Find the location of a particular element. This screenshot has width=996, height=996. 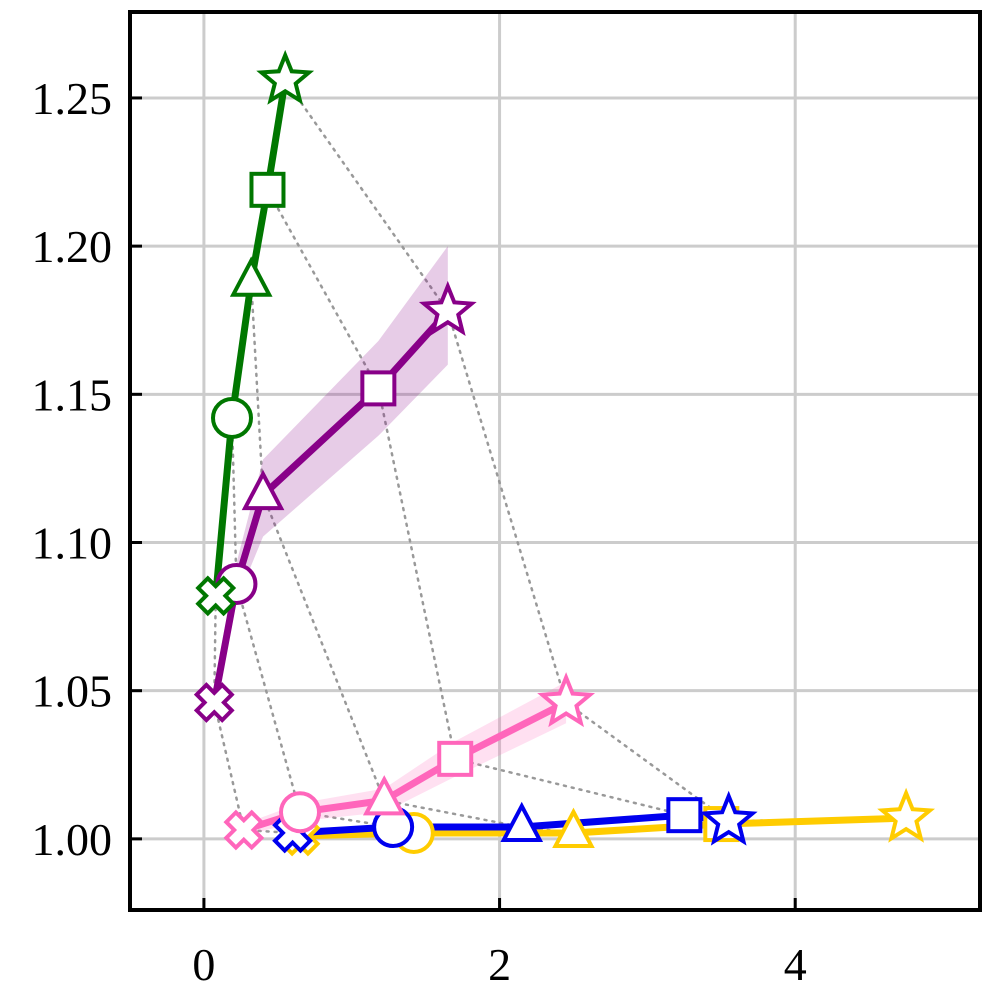

y-tick-label: 1.05 is located at coordinates (72, 691).